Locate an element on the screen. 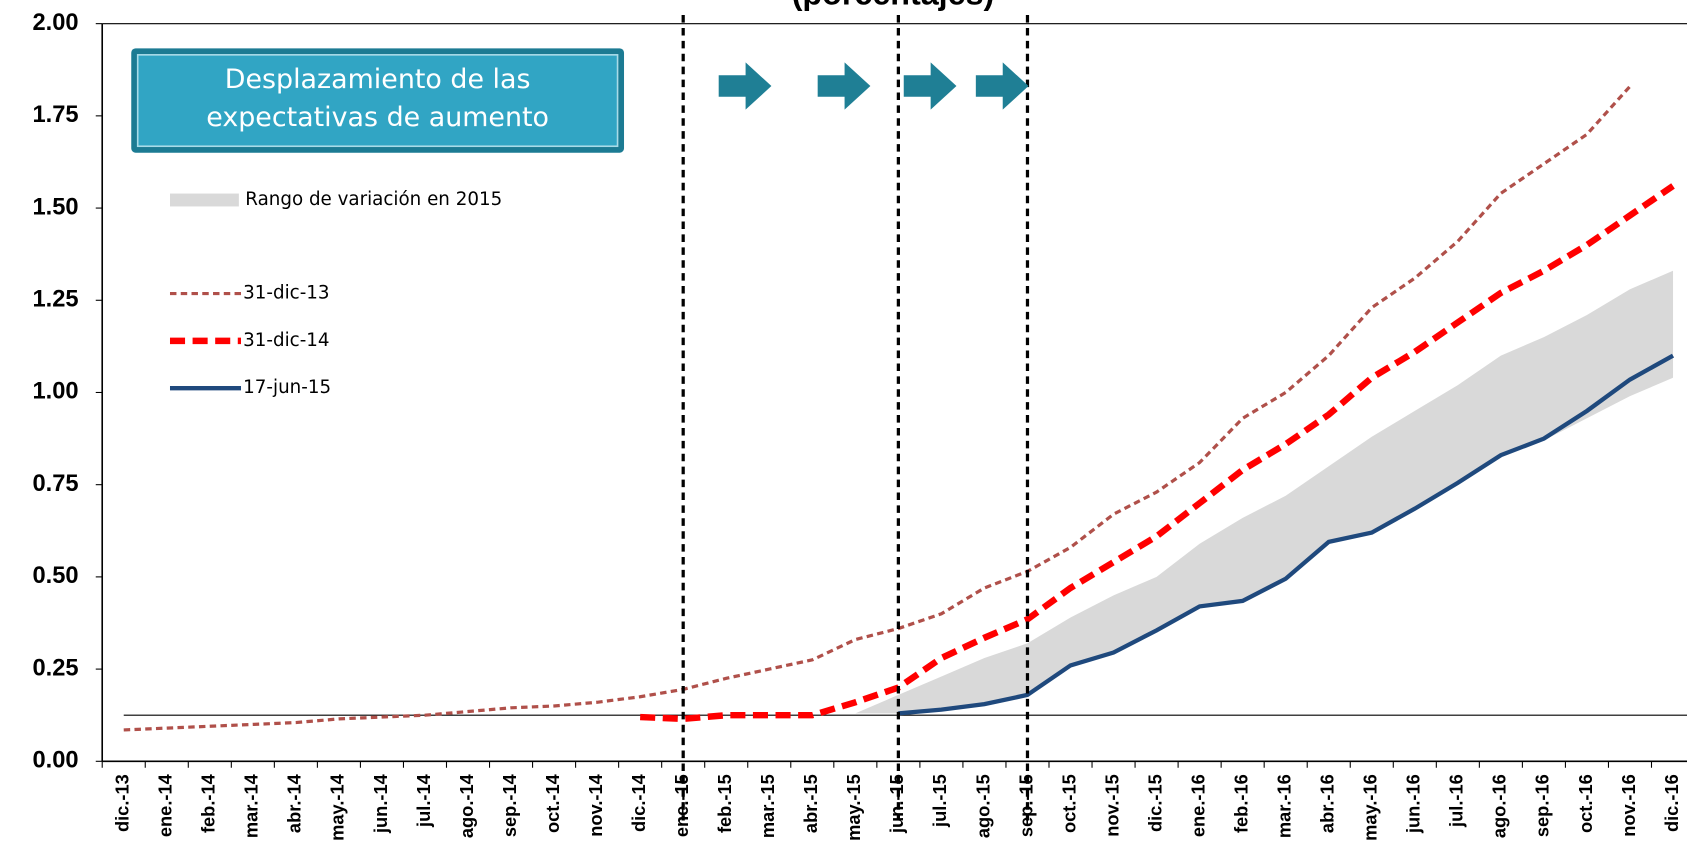 Image resolution: width=1687 pixels, height=857 pixels. x-tick-label: feb.-14 is located at coordinates (208, 803).